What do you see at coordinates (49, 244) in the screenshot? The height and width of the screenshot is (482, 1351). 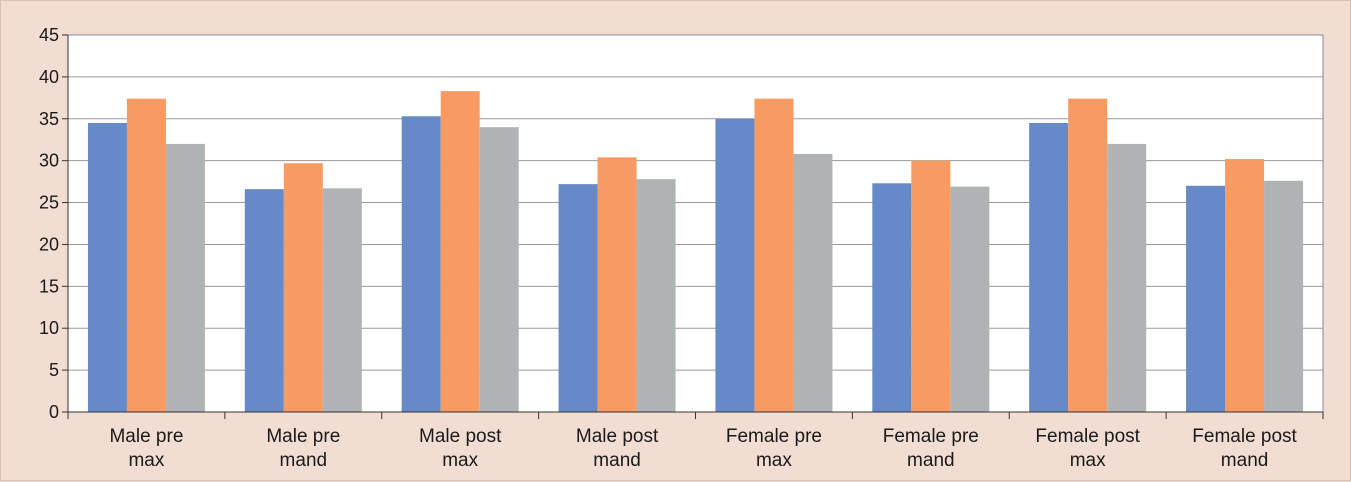 I see `y-tick-label: 20` at bounding box center [49, 244].